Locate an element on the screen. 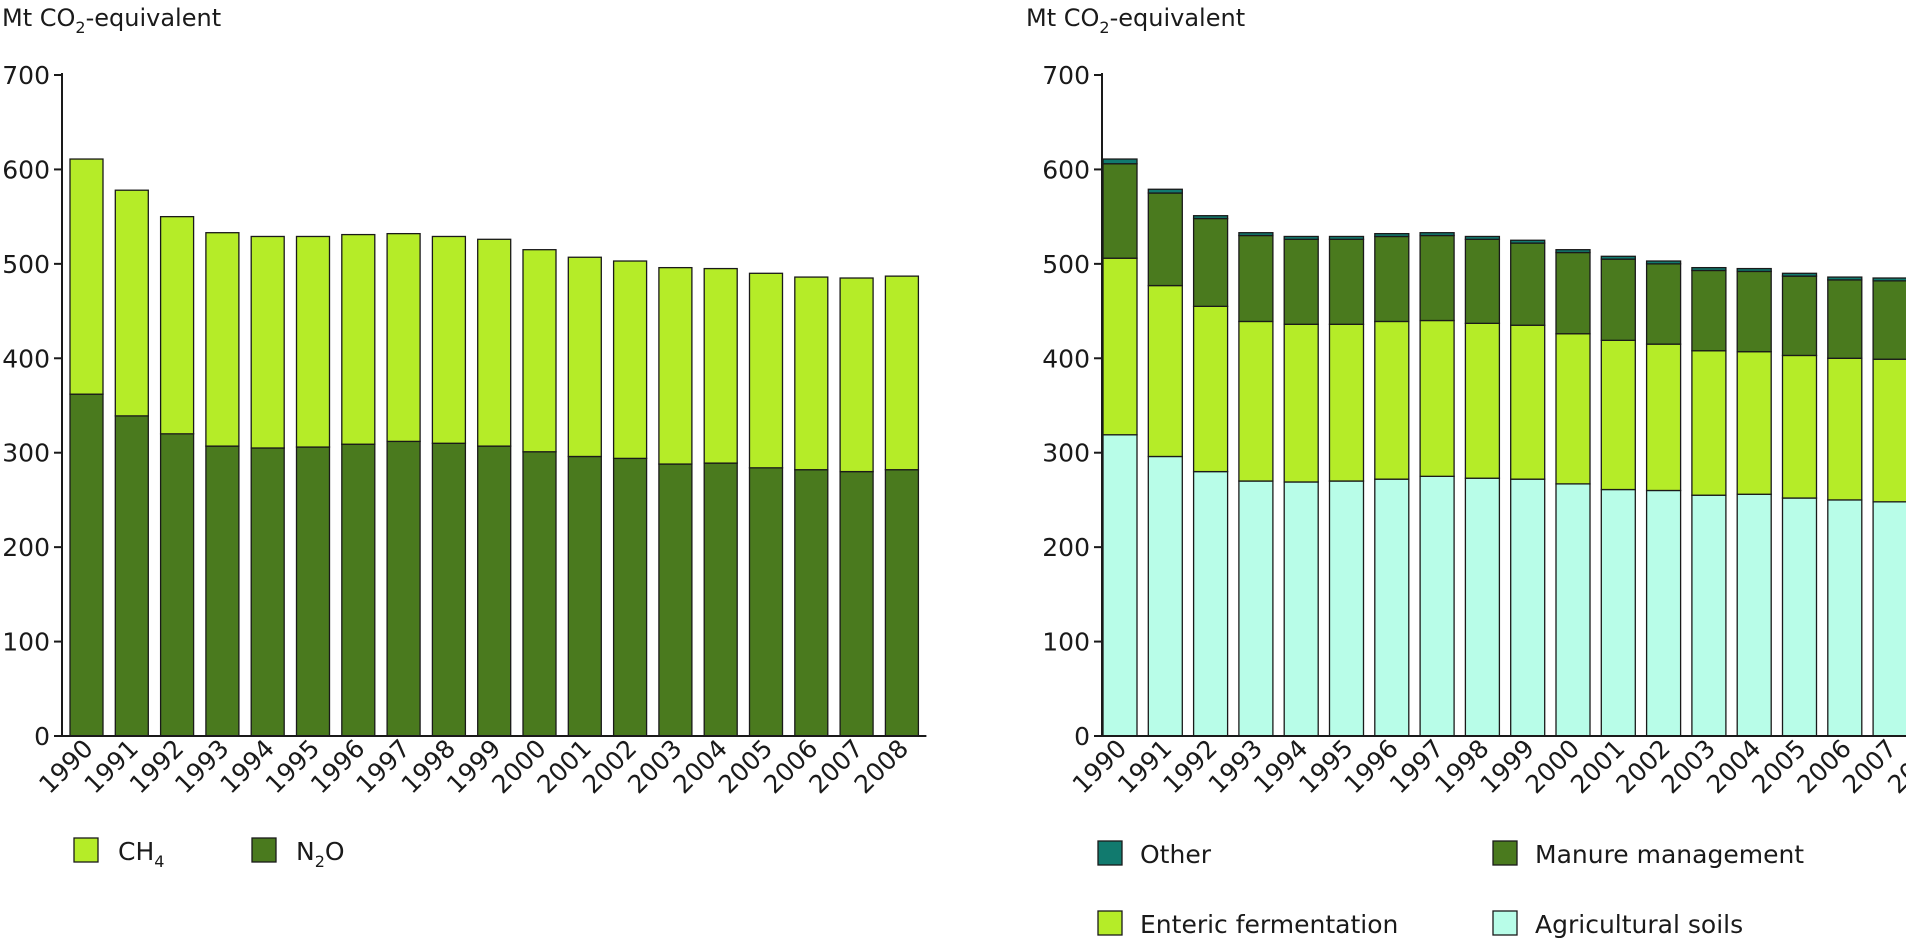 The height and width of the screenshot is (949, 1906). bar-segment-other-1994 is located at coordinates (1301, 237).